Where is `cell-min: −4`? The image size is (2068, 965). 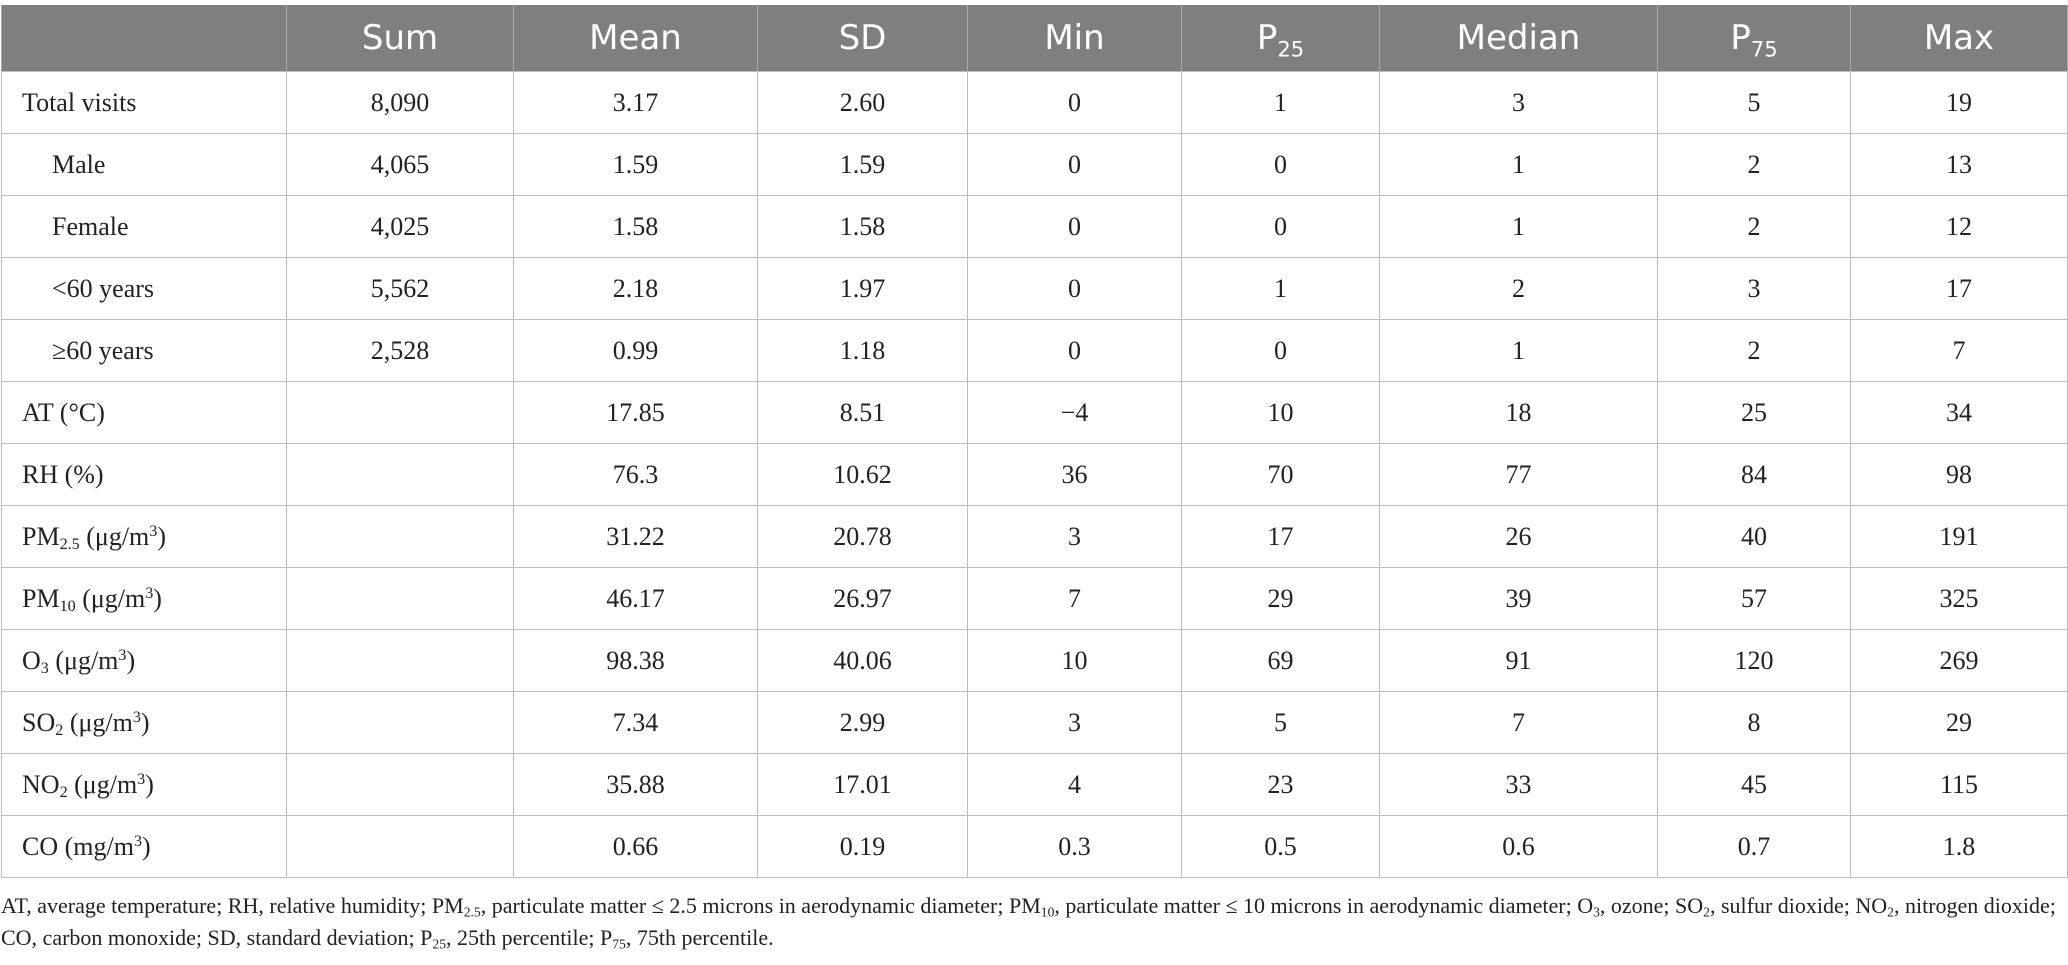
cell-min: −4 is located at coordinates (1074, 412).